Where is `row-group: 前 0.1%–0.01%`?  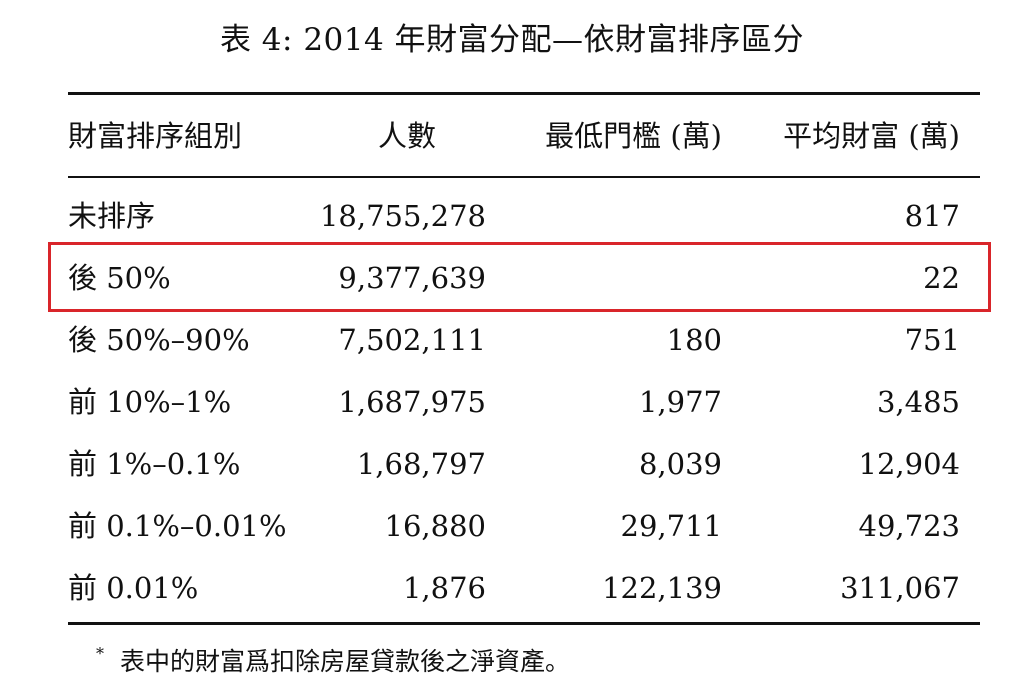
row-group: 前 0.1%–0.01% is located at coordinates (177, 526).